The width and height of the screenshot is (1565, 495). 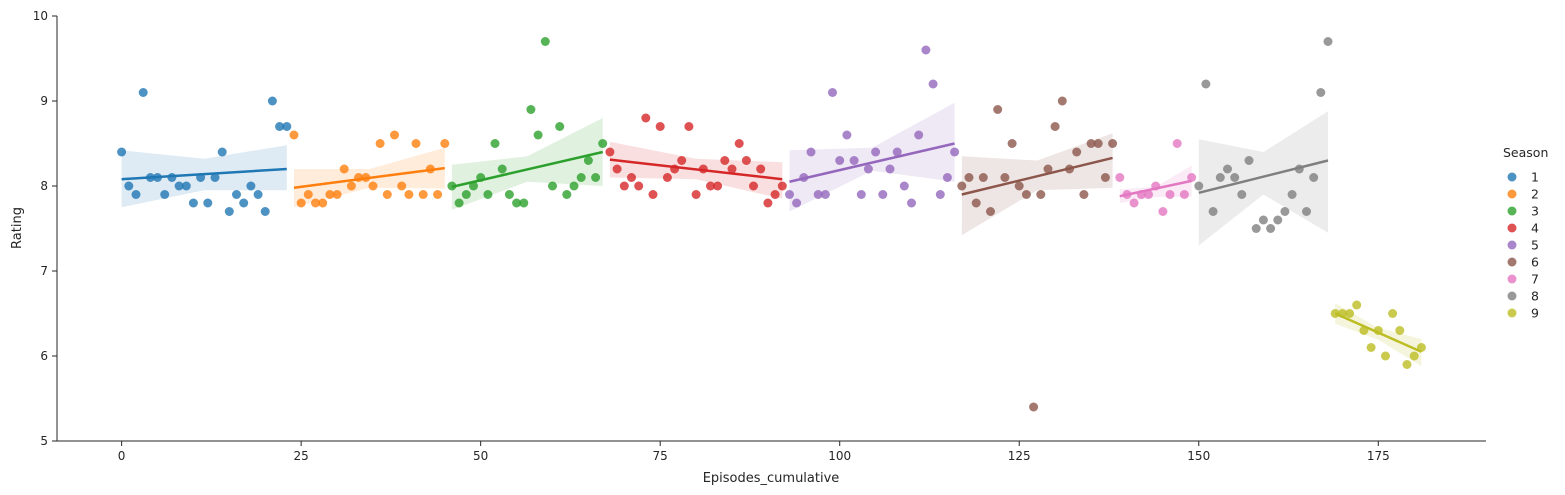 I want to click on y-tick-label: 9, so click(x=44, y=101).